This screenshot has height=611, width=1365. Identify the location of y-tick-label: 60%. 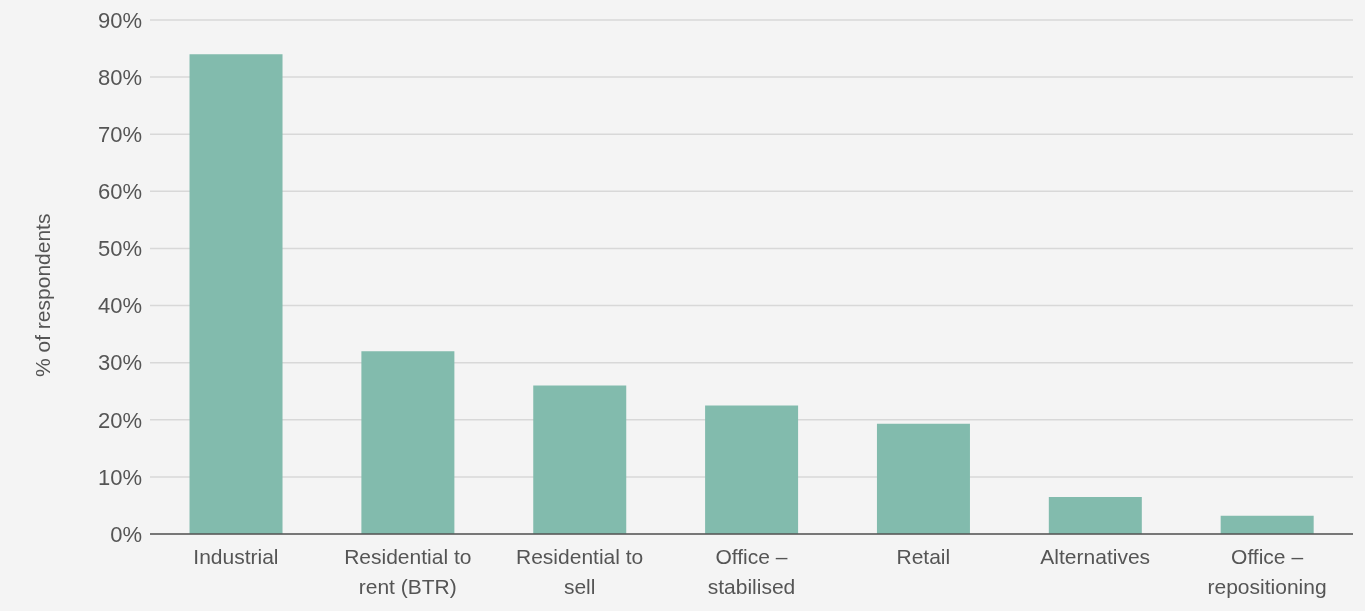
(119, 192).